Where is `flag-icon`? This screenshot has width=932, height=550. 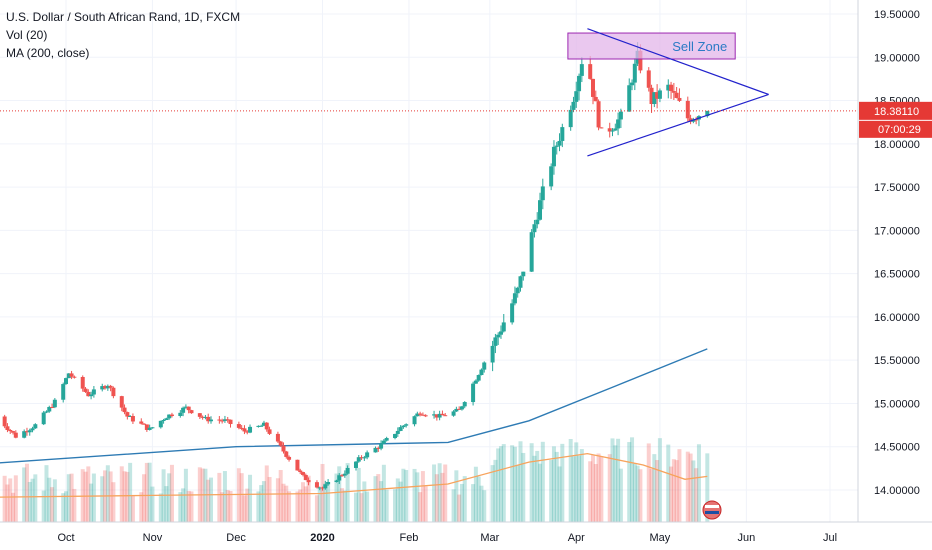
flag-icon is located at coordinates (712, 510).